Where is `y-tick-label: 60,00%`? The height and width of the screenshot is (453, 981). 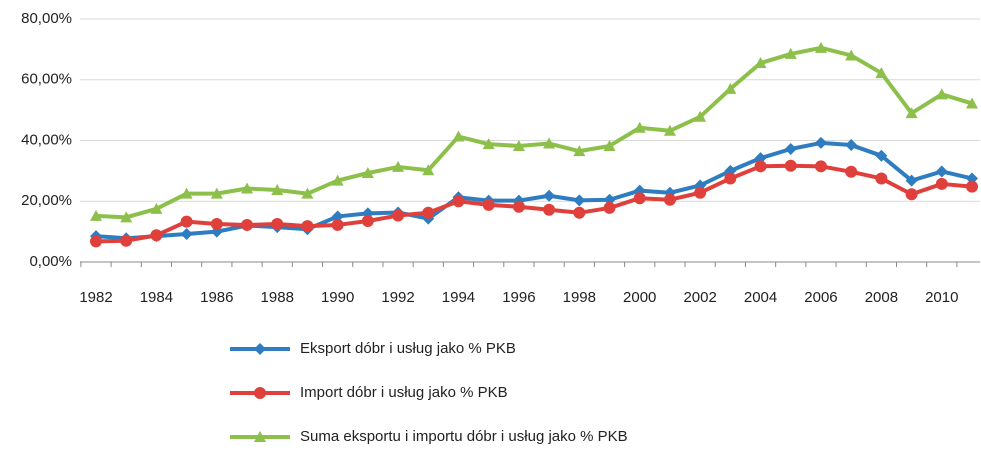
y-tick-label: 60,00% is located at coordinates (46, 79).